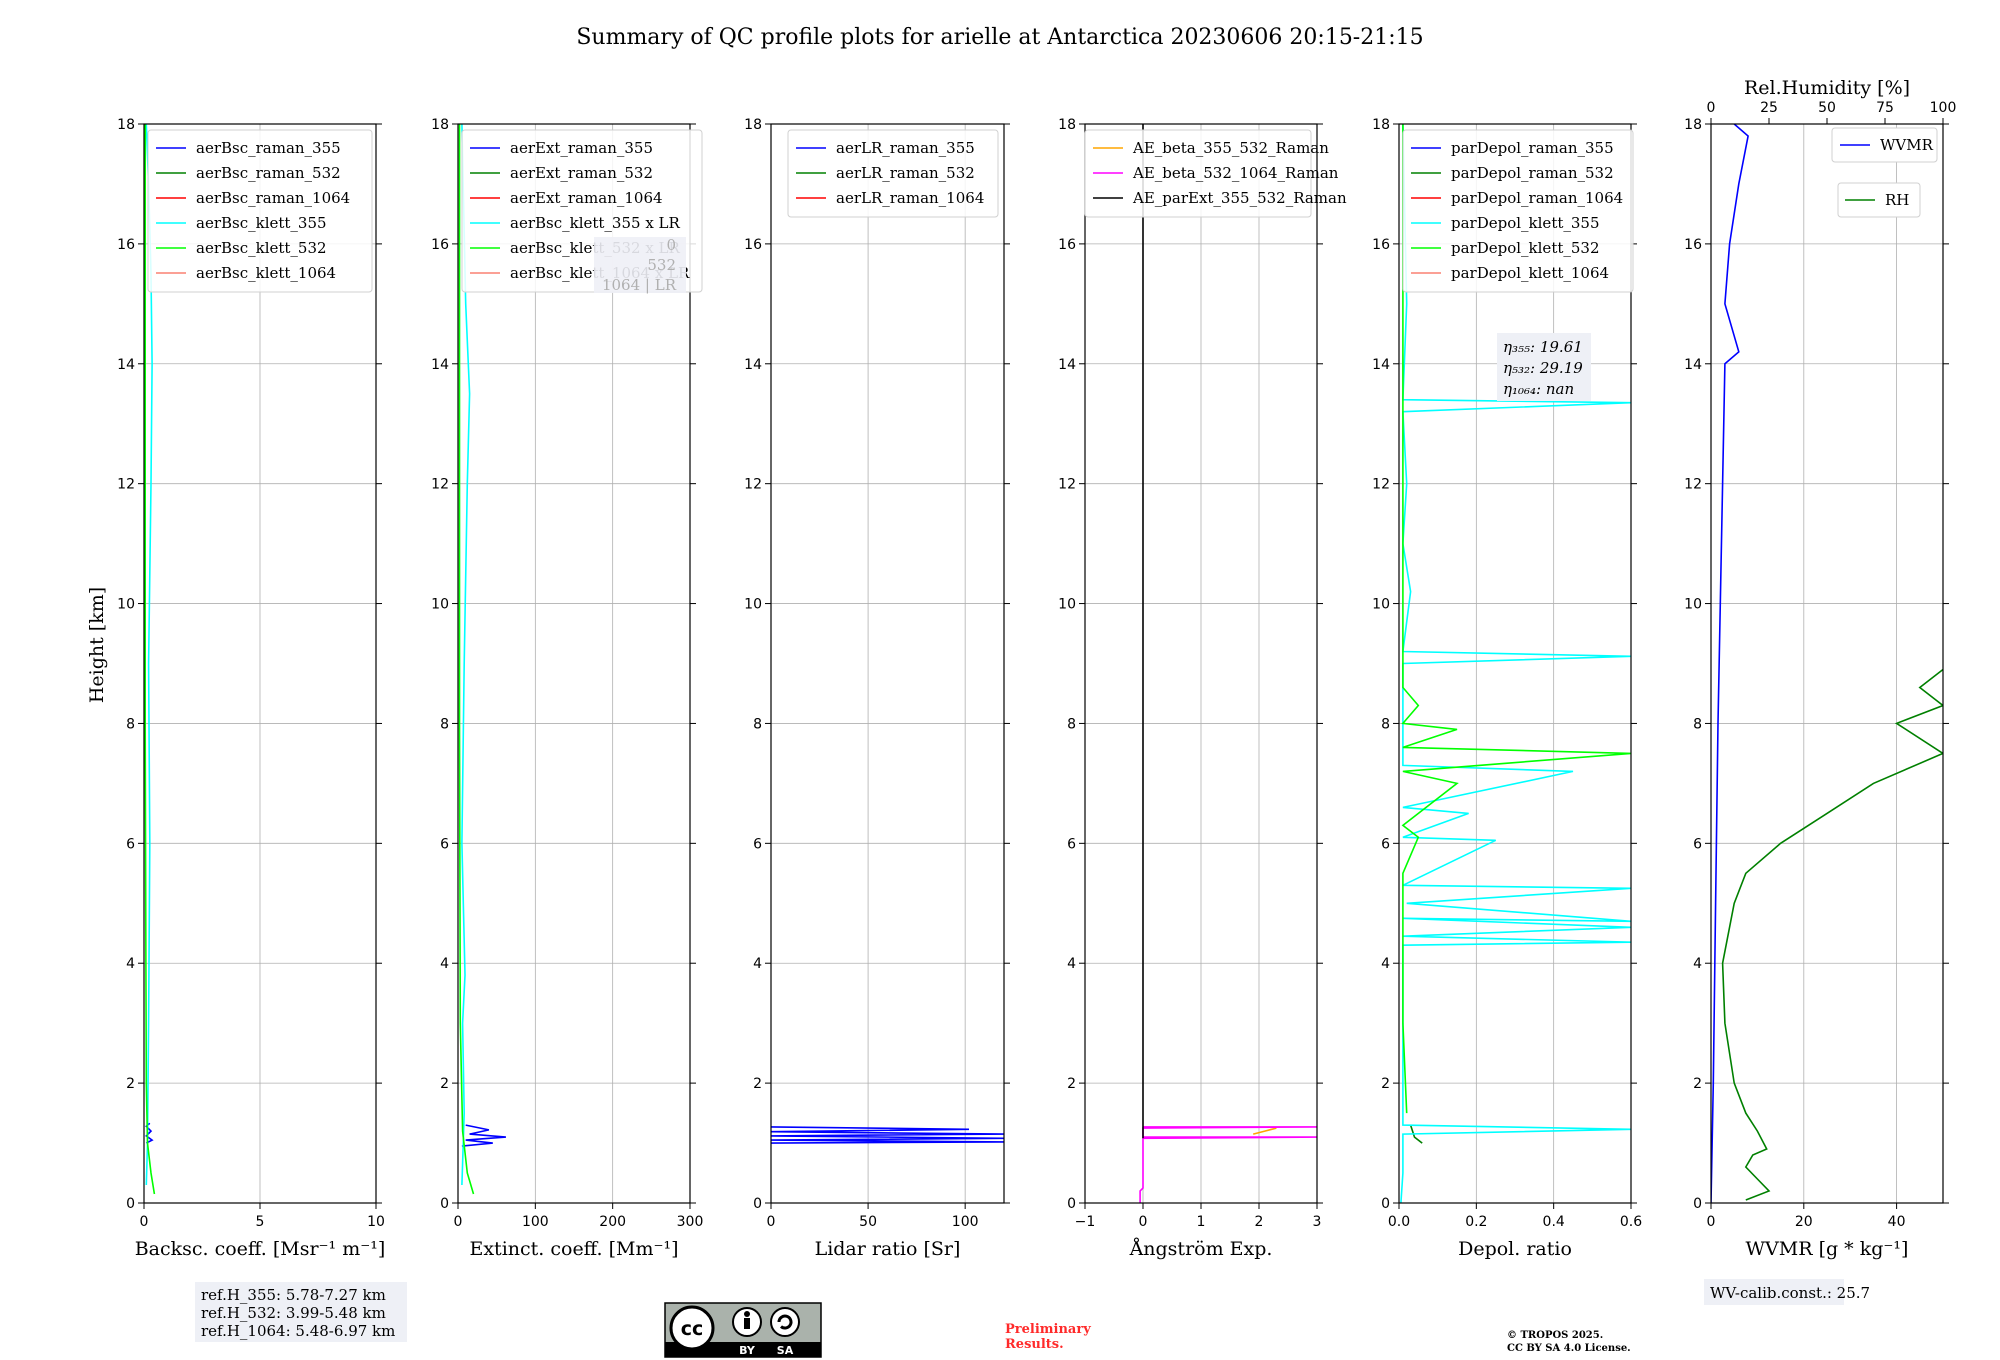 The image size is (2000, 1360). What do you see at coordinates (581, 173) in the screenshot?
I see `legend-label: aerExt_raman_532` at bounding box center [581, 173].